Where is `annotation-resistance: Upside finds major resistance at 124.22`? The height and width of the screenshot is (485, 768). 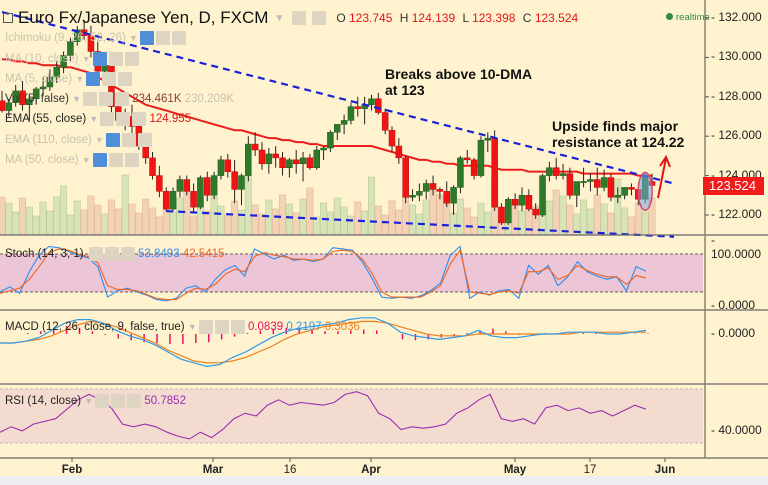
annotation-resistance: Upside finds major resistance at 124.22 is located at coordinates (618, 134).